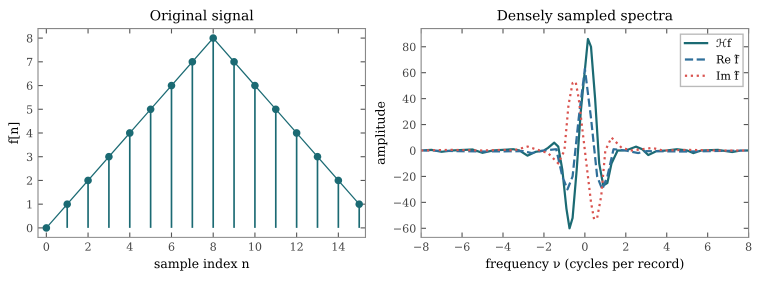 Image resolution: width=760 pixels, height=286 pixels. I want to click on x-tick-label: −4, so click(503, 246).